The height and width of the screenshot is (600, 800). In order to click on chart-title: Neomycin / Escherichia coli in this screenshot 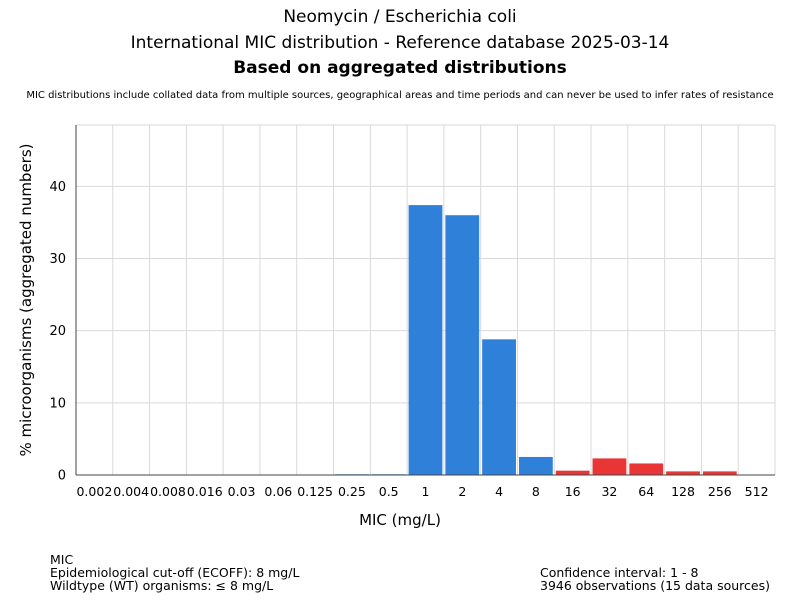, I will do `click(400, 17)`.